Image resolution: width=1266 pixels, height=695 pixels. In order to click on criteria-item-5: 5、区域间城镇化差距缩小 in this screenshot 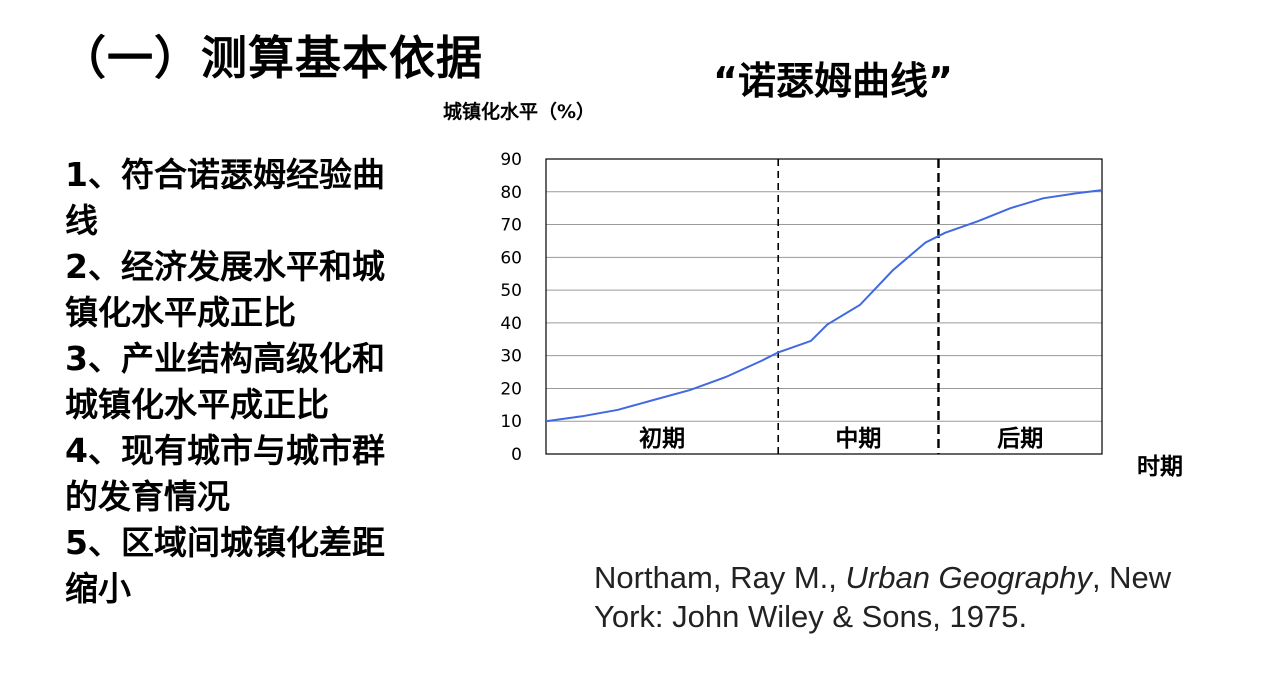, I will do `click(225, 565)`.